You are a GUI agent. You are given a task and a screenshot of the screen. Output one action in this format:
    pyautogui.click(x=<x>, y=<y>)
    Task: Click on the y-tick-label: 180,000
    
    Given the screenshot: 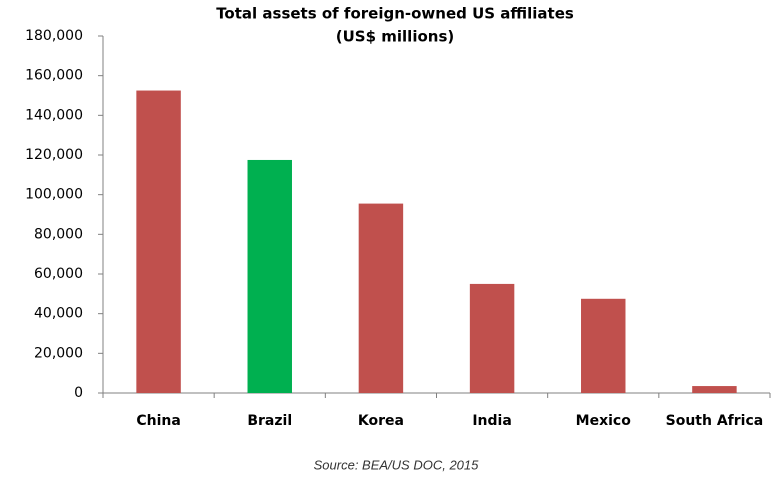 What is the action you would take?
    pyautogui.click(x=54, y=36)
    